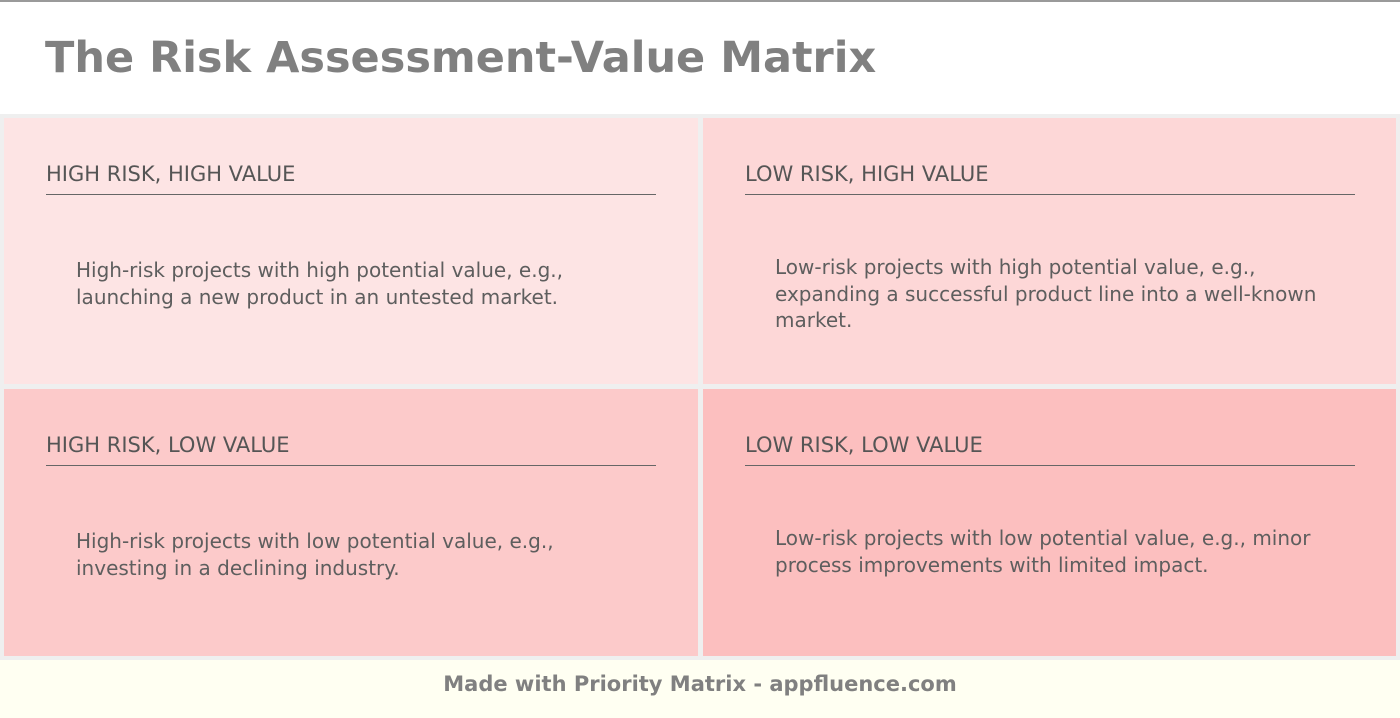 Image resolution: width=1400 pixels, height=718 pixels. Describe the element at coordinates (700, 1) in the screenshot. I see `top-border` at that location.